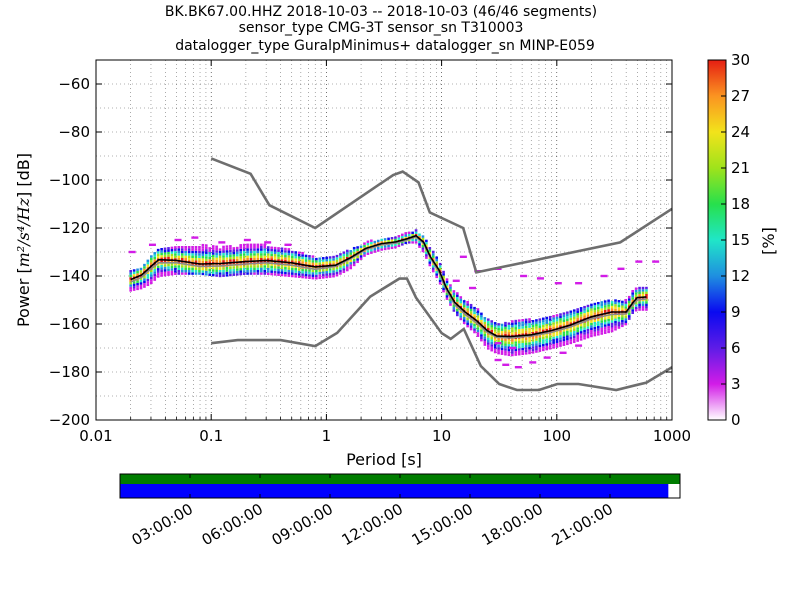 This screenshot has height=600, width=800. Describe the element at coordinates (400, 486) in the screenshot. I see `coverage-bars` at that location.